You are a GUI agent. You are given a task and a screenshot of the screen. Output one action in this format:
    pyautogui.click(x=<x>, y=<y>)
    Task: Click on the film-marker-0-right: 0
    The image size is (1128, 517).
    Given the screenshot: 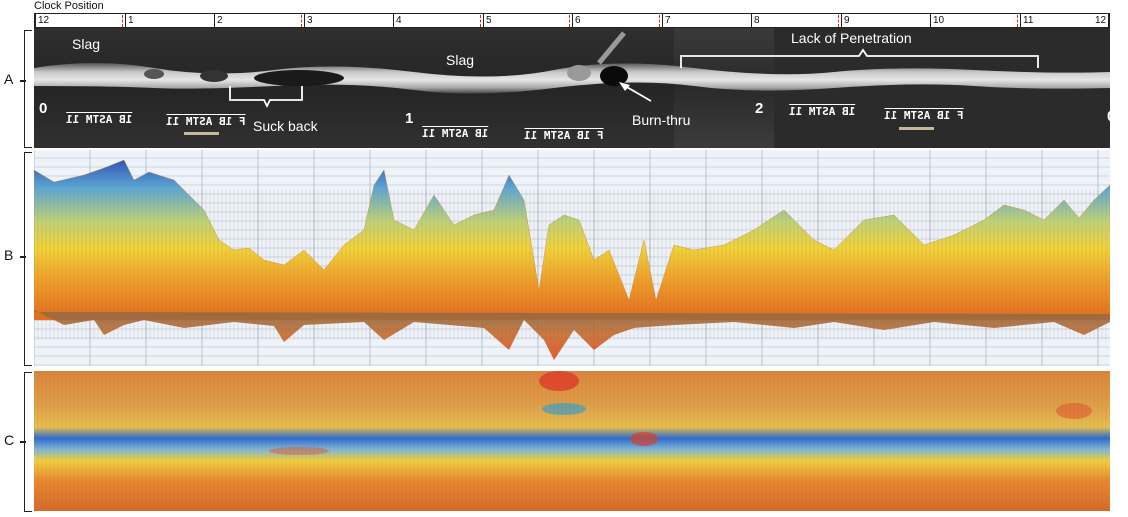 What is the action you would take?
    pyautogui.click(x=1108, y=116)
    